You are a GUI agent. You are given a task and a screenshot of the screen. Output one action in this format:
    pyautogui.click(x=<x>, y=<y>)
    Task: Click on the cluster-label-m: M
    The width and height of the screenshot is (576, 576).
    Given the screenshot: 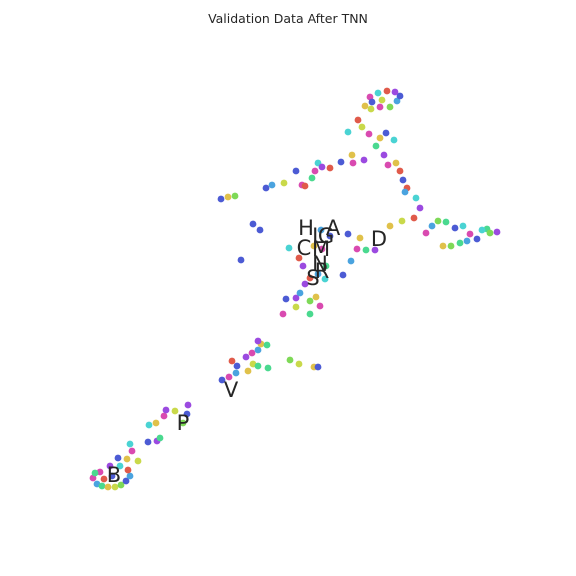 What is the action you would take?
    pyautogui.click(x=321, y=249)
    